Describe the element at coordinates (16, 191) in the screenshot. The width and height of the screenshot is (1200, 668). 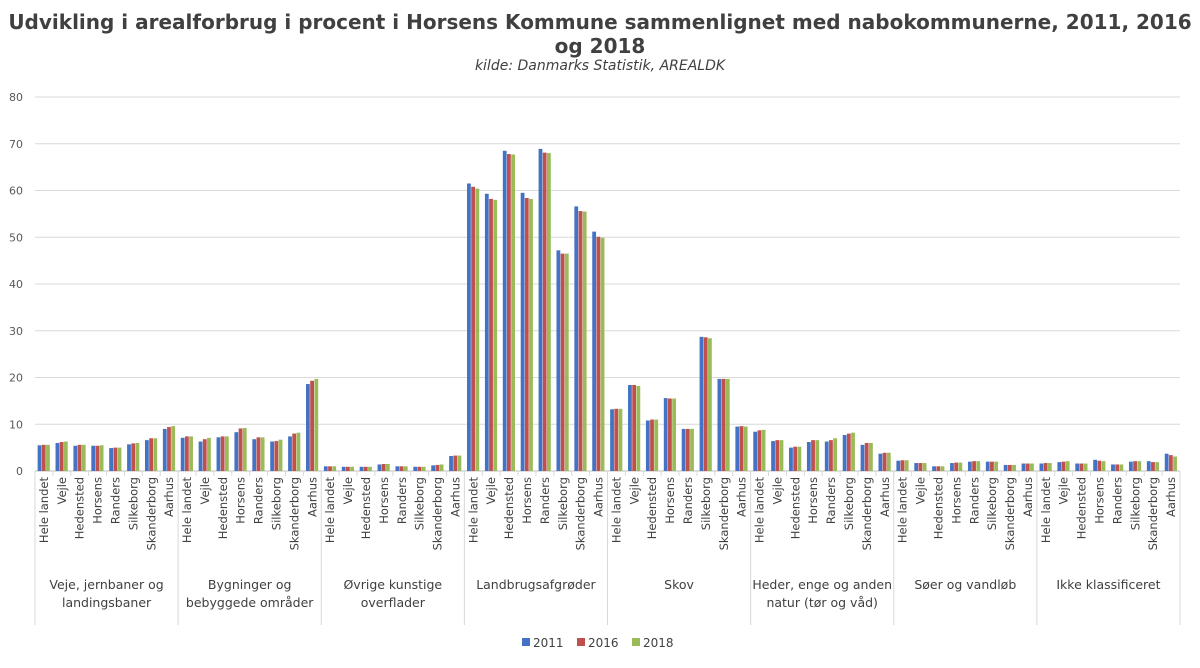
I see `y-tick-label: 60` at that location.